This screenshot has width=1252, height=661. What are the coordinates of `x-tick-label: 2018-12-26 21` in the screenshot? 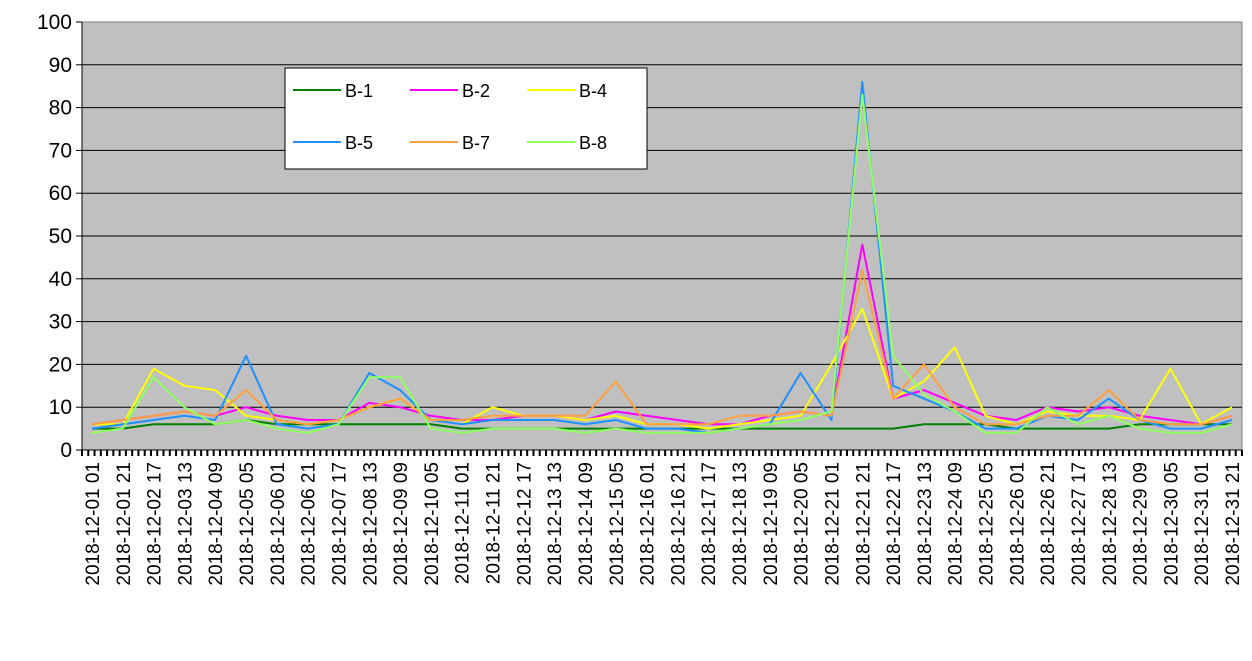 It's located at (1048, 524).